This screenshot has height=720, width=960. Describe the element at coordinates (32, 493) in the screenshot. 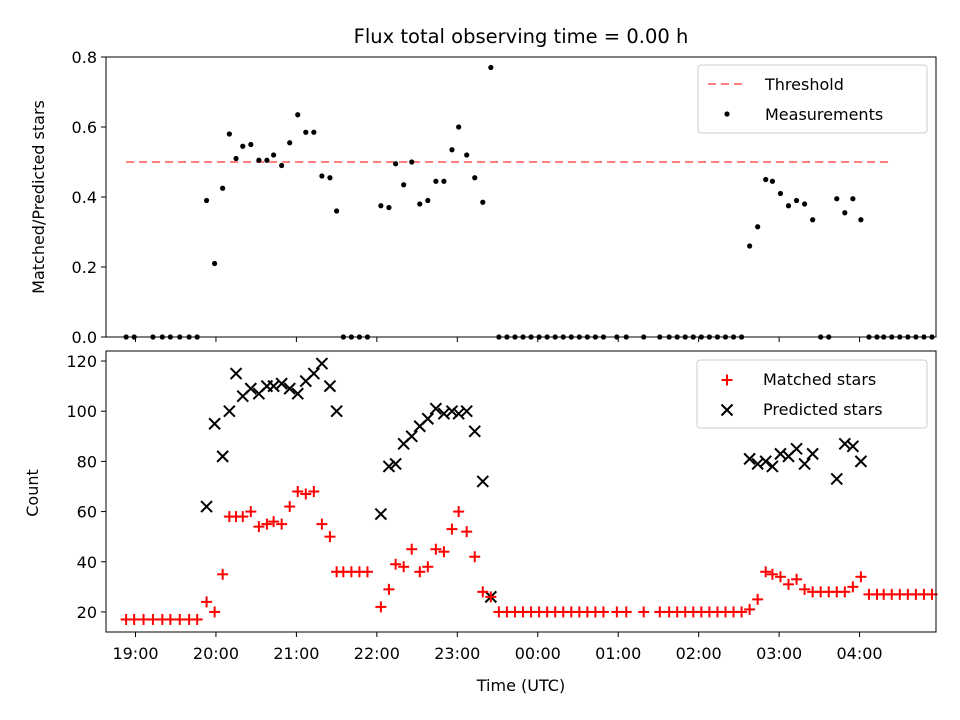

I see `bottom-y-axis-label: Count` at that location.